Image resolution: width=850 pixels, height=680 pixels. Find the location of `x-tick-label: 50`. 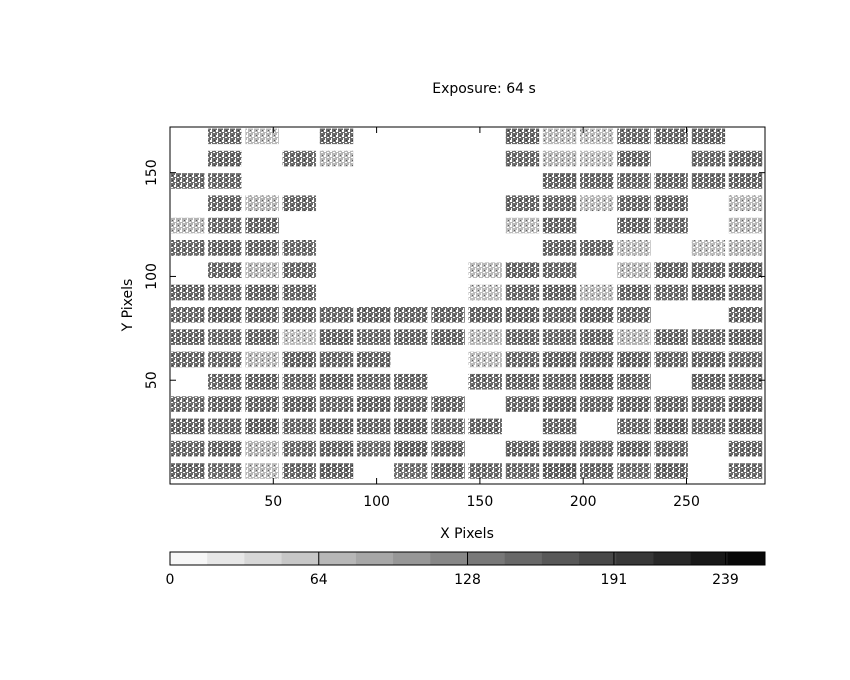

x-tick-label: 50 is located at coordinates (273, 502).